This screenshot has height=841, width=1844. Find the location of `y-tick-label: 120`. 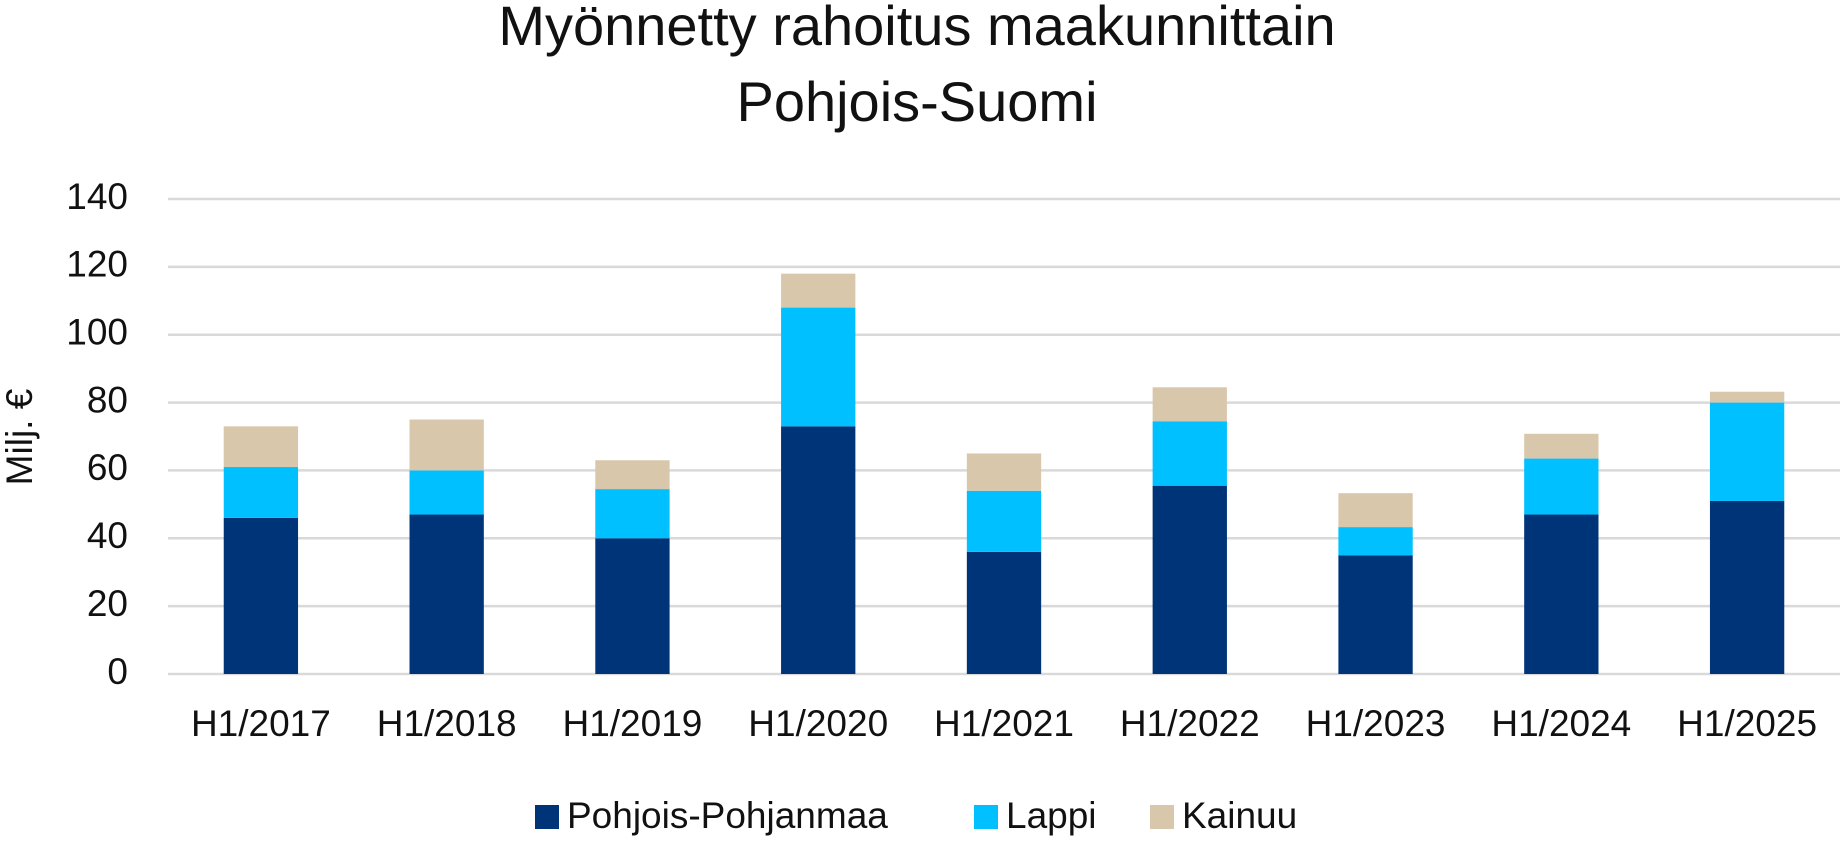

y-tick-label: 120 is located at coordinates (97, 264).